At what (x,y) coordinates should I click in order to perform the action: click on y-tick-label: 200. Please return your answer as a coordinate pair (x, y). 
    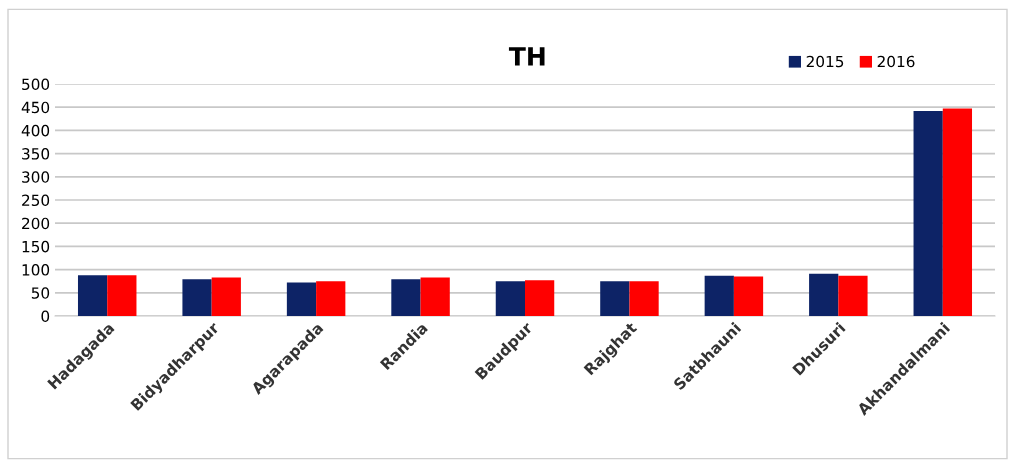
    Looking at the image, I should click on (36, 223).